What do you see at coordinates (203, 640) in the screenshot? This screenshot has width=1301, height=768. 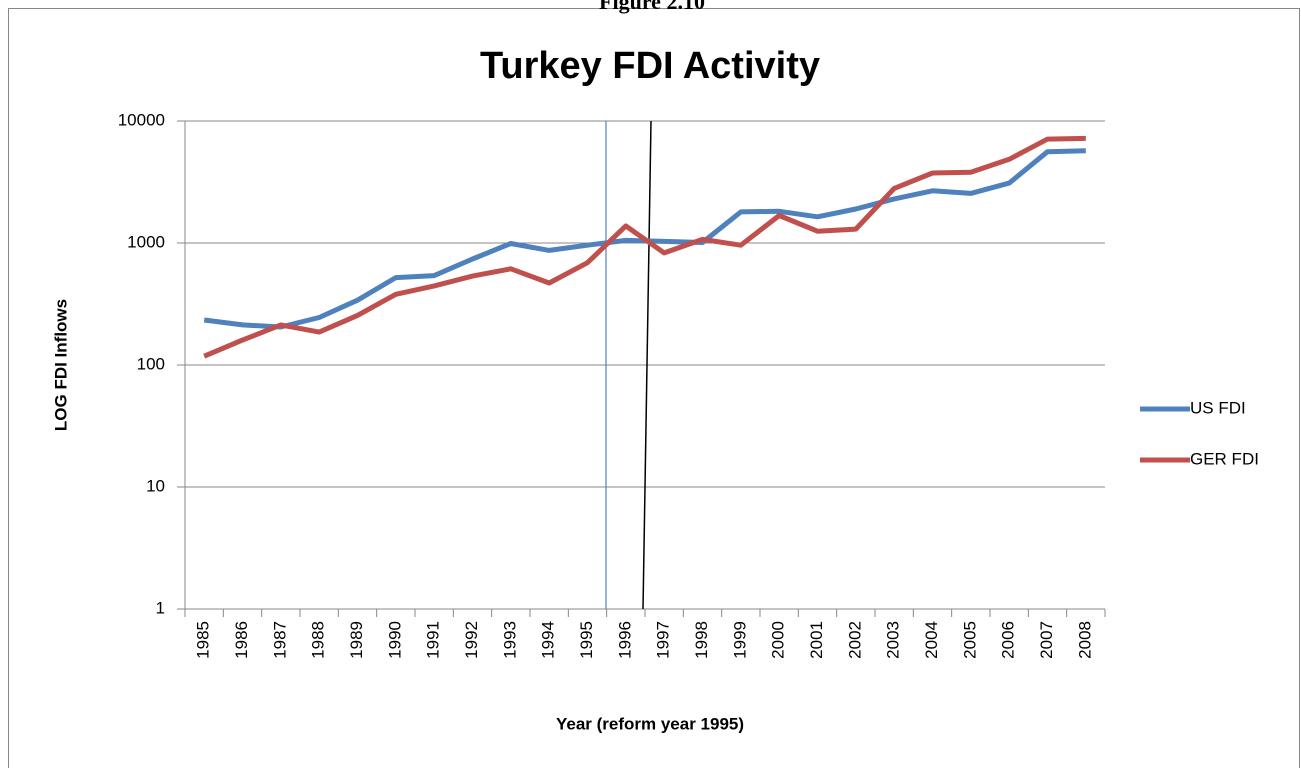 I see `x-tick-label: 1985` at bounding box center [203, 640].